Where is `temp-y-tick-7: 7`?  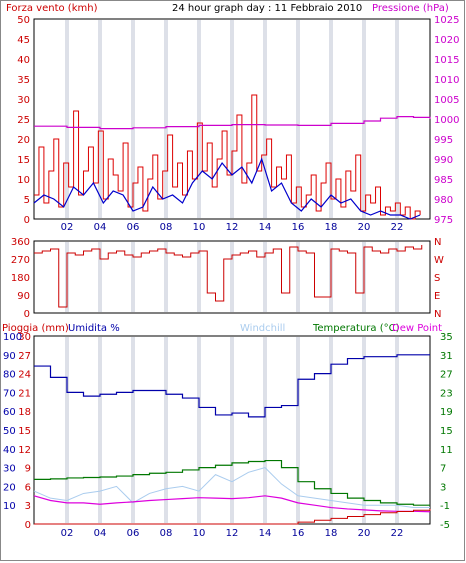 temp-y-tick-7: 7 is located at coordinates (443, 469).